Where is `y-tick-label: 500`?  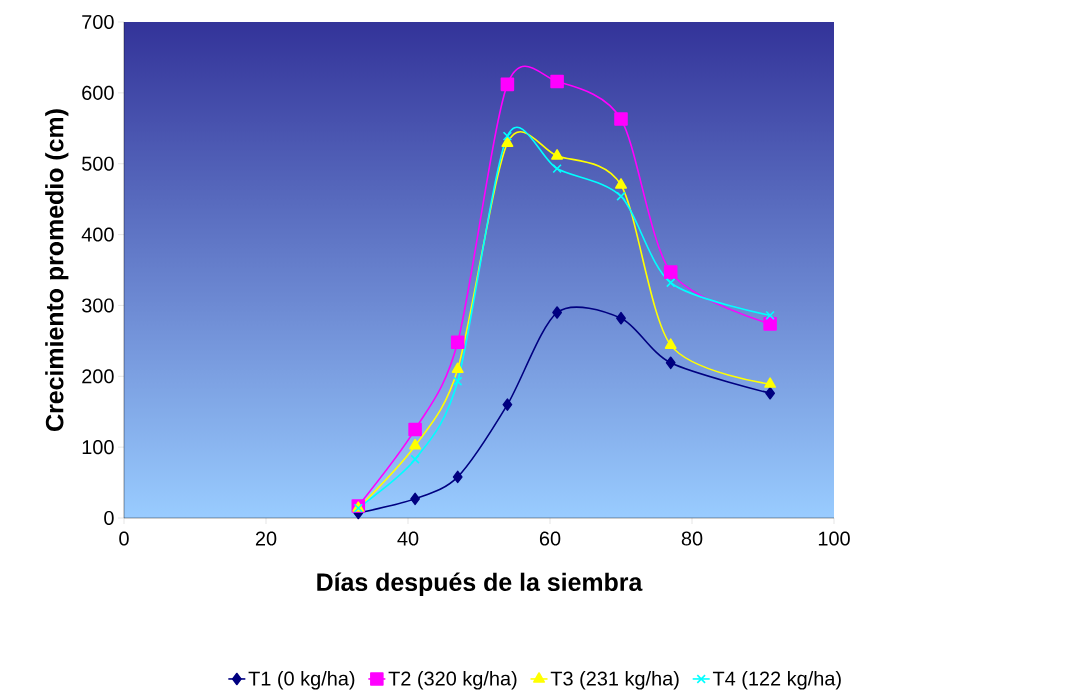
y-tick-label: 500 is located at coordinates (98, 163).